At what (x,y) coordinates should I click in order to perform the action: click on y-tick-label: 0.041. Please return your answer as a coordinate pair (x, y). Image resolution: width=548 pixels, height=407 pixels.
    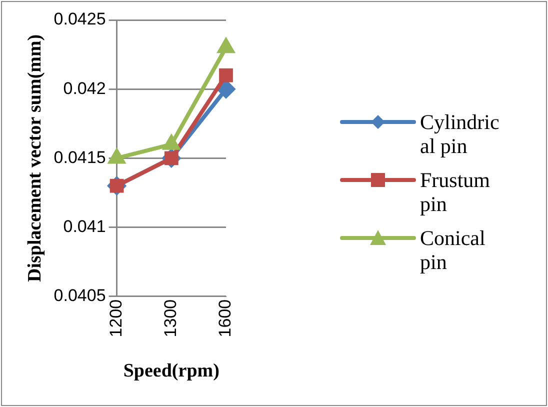
    Looking at the image, I should click on (84, 226).